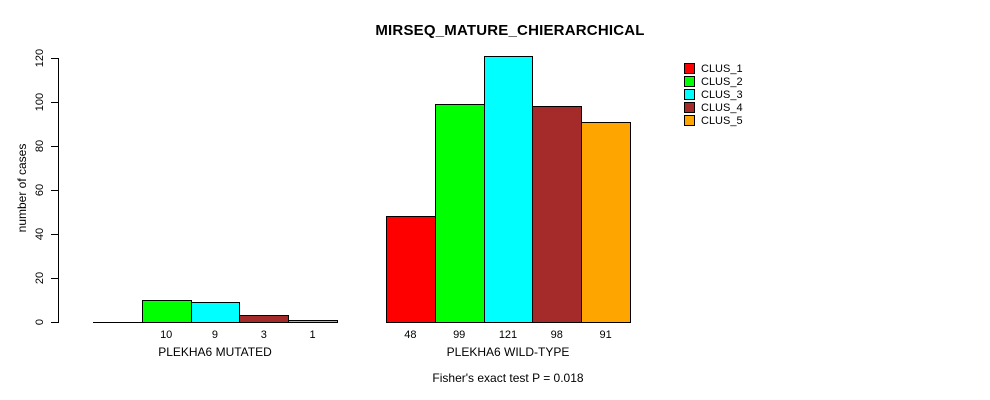  I want to click on bar-value-label: 98, so click(556, 335).